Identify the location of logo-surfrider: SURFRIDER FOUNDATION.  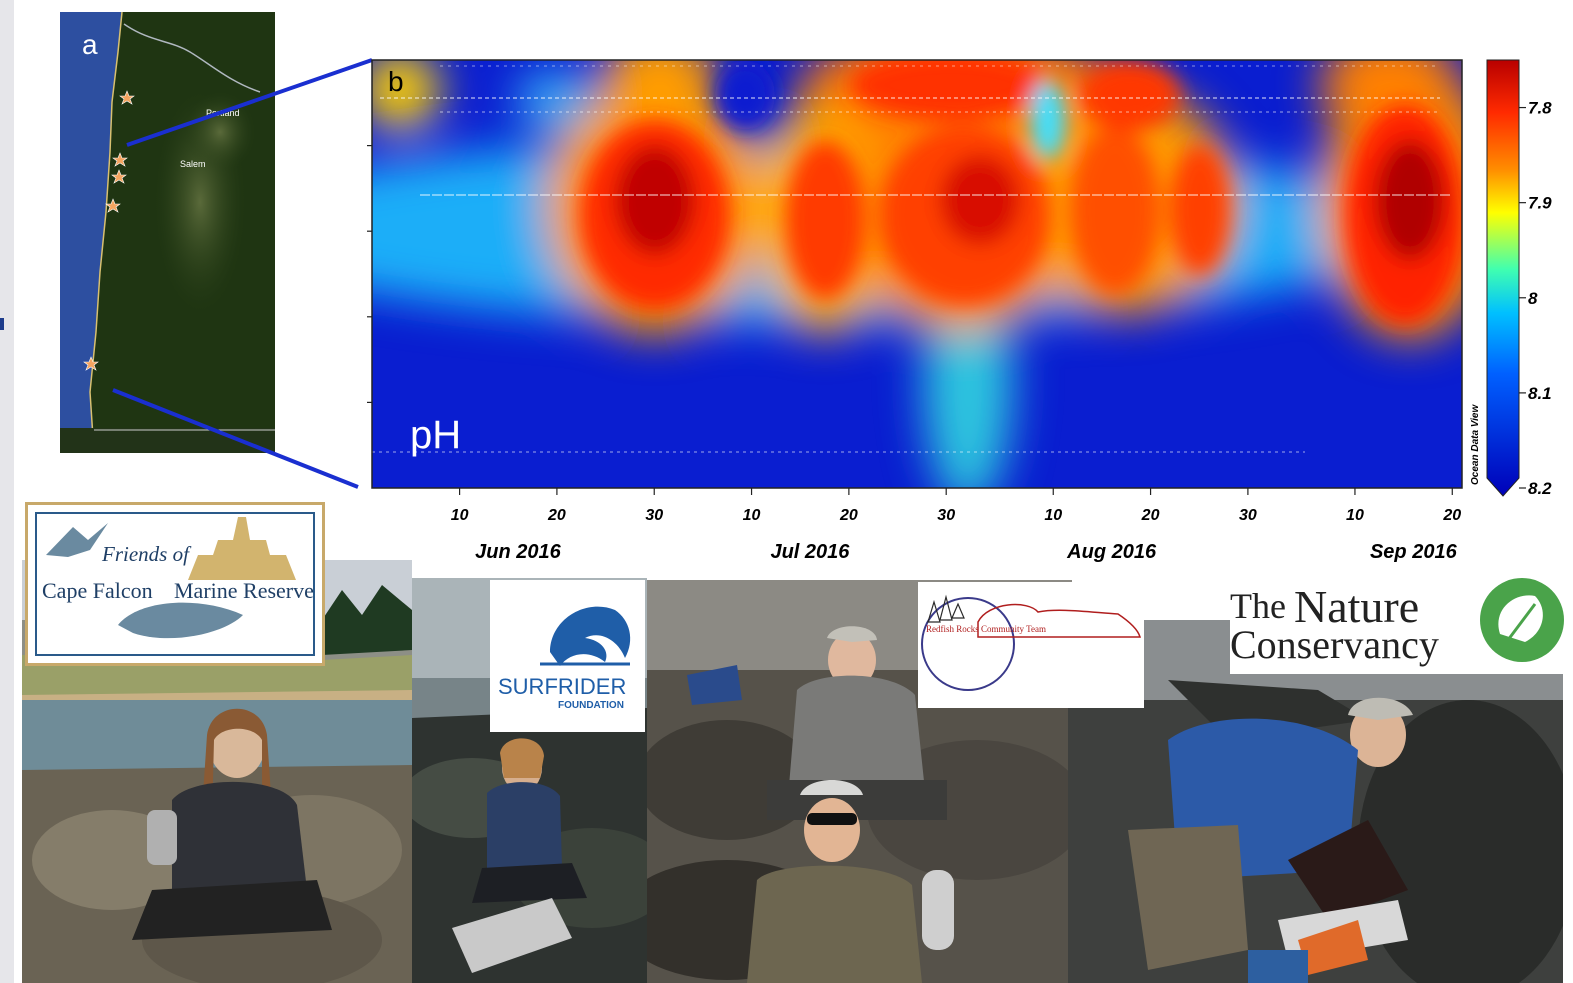
(567, 656).